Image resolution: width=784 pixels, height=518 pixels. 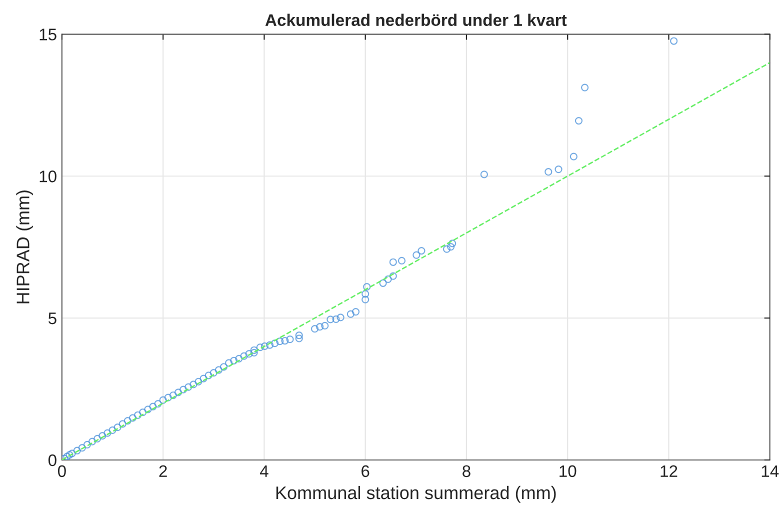 I want to click on x-tick-label: 2, so click(x=163, y=471).